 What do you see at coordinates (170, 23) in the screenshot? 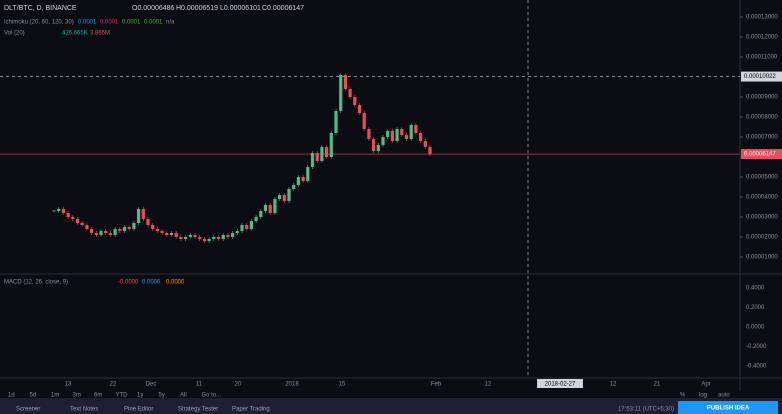
I see `ichimoku-value: n/a` at bounding box center [170, 23].